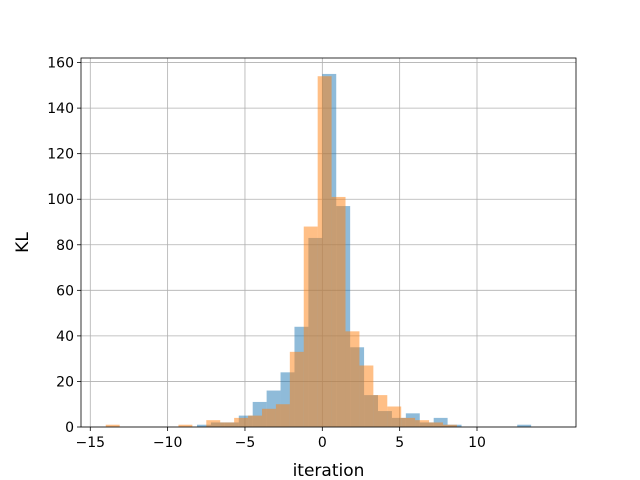 The height and width of the screenshot is (480, 640). What do you see at coordinates (23, 242) in the screenshot?
I see `y-axis-label: KL` at bounding box center [23, 242].